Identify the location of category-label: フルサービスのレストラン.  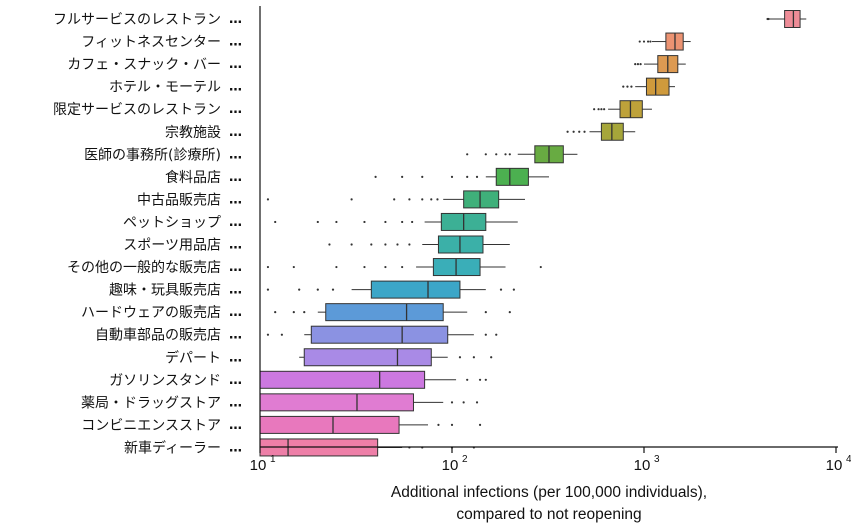
(137, 20).